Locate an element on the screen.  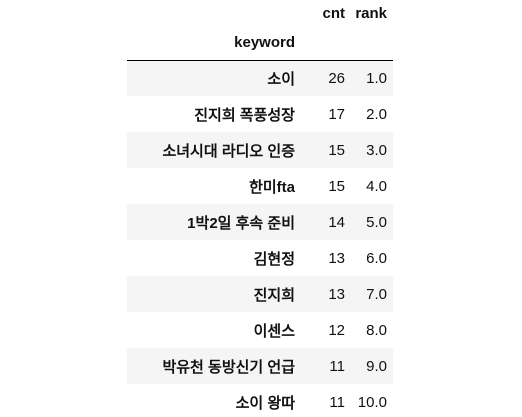
row-rank: 2.0 is located at coordinates (376, 114).